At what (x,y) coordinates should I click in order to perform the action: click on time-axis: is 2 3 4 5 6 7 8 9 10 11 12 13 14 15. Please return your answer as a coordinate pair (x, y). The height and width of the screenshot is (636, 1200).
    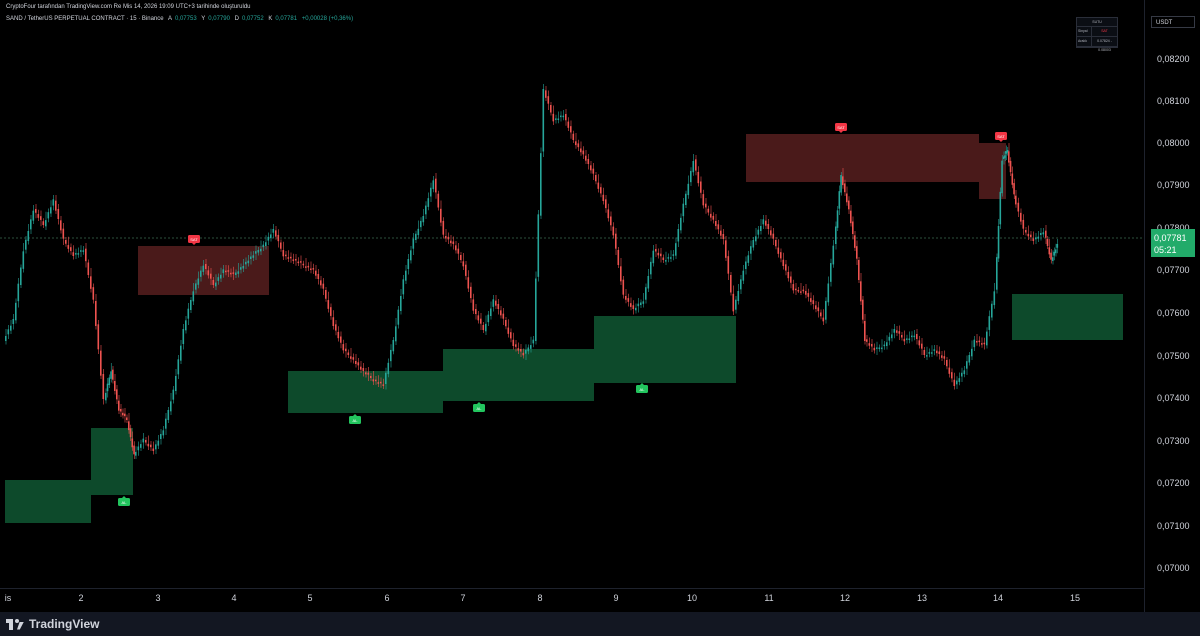
    Looking at the image, I should click on (572, 598).